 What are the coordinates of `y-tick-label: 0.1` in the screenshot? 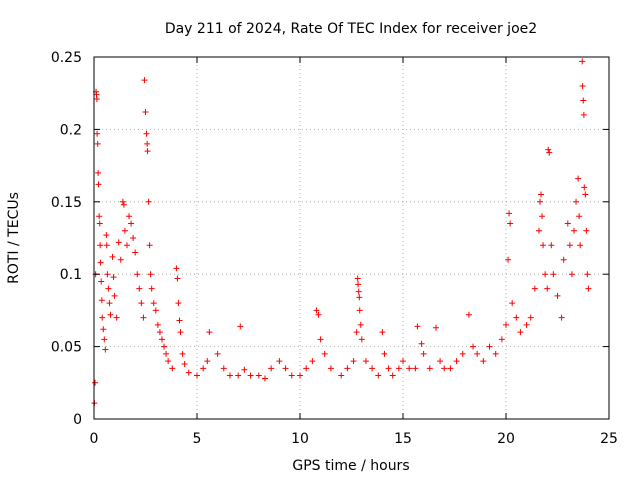 It's located at (71, 275).